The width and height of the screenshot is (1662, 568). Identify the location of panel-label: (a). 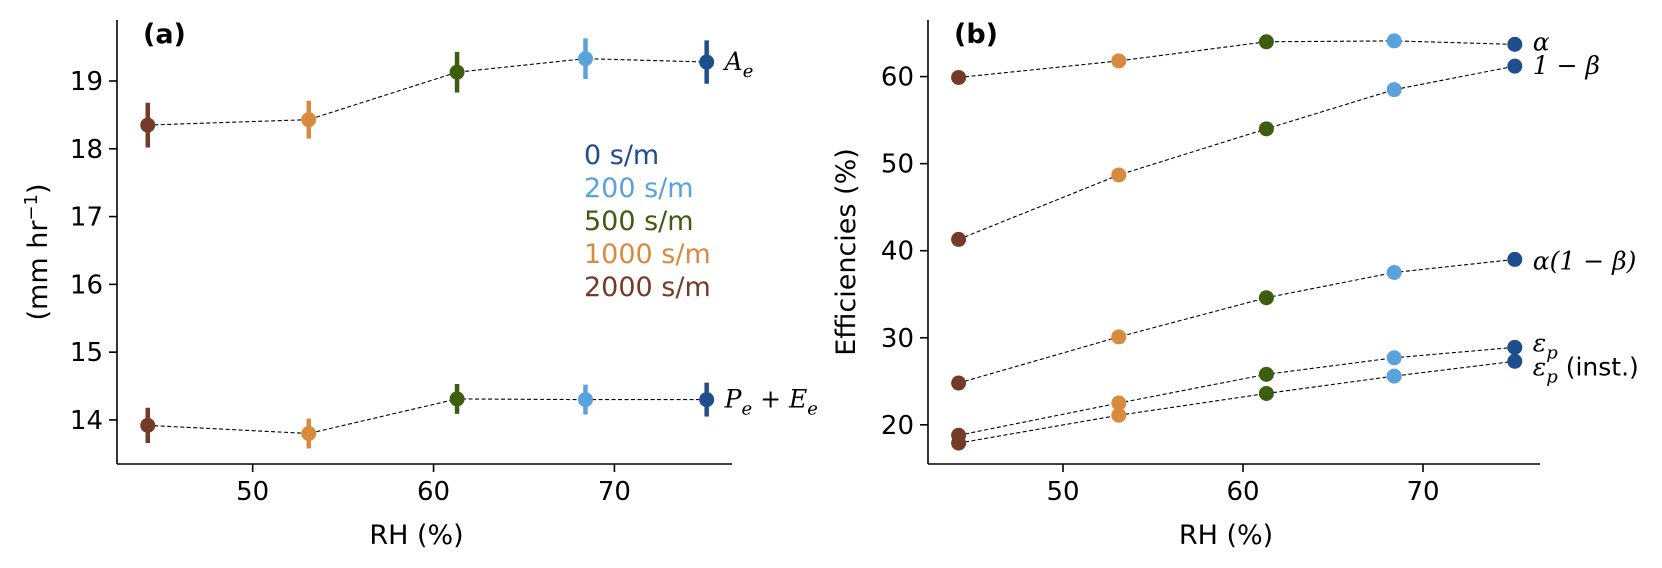
(164, 34).